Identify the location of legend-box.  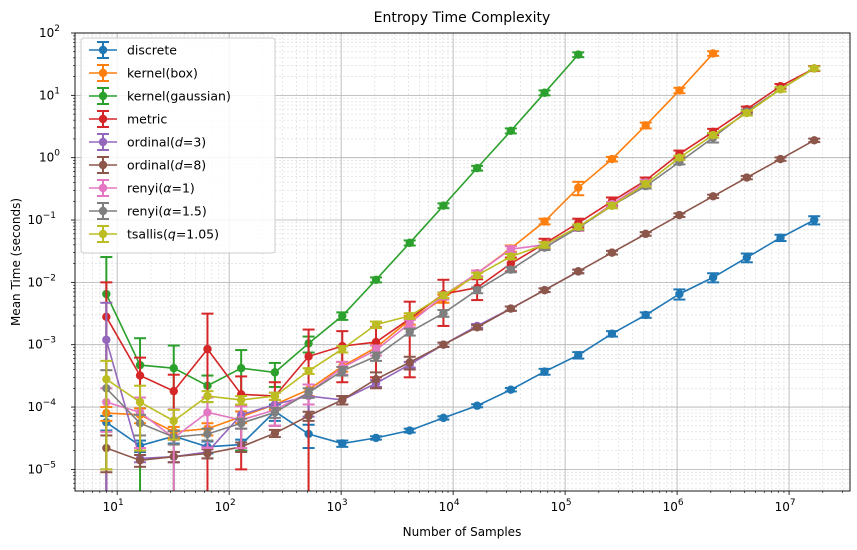
(178, 145).